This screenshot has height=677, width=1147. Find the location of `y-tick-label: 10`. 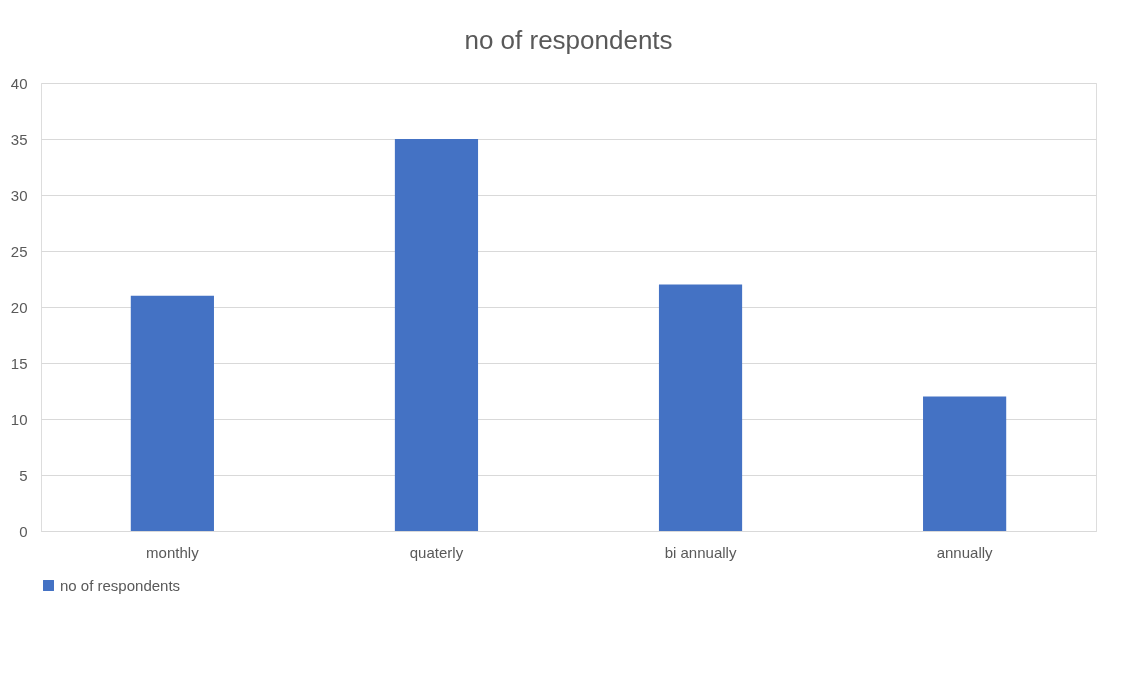

y-tick-label: 10 is located at coordinates (19, 419).